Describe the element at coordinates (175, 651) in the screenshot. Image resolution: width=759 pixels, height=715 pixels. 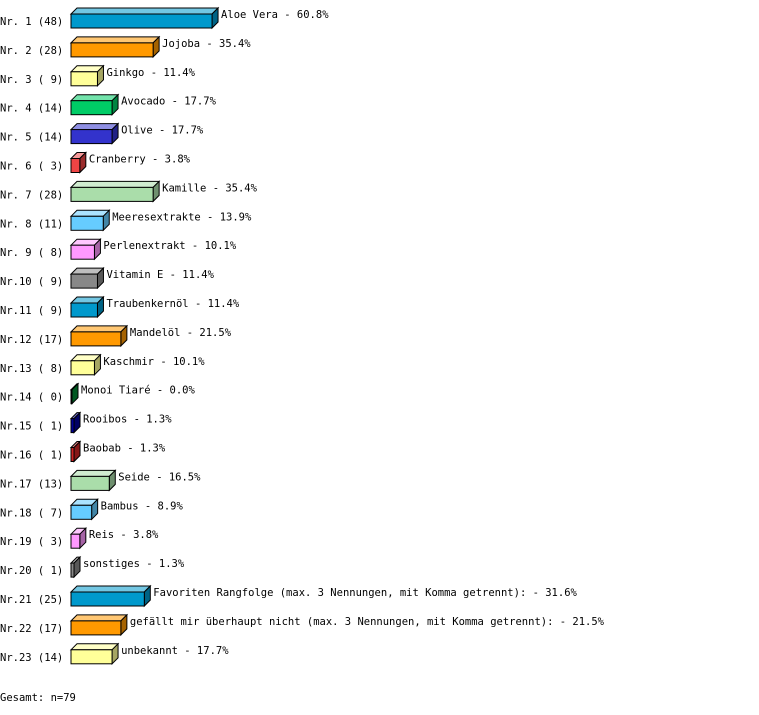
I see `bar-value-label: unbekannt - 17.7%` at that location.